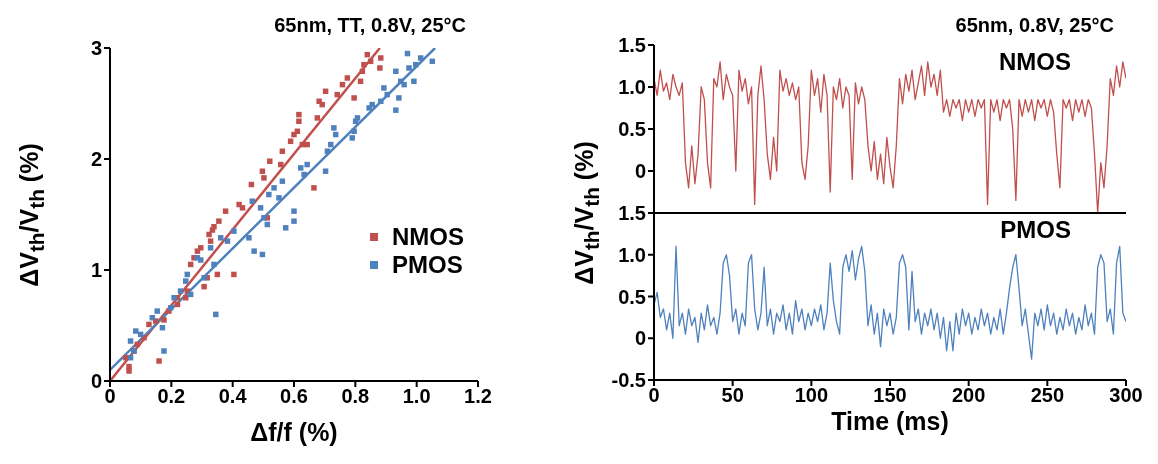 The width and height of the screenshot is (1158, 464). I want to click on x-tick-label: 0.8, so click(355, 396).